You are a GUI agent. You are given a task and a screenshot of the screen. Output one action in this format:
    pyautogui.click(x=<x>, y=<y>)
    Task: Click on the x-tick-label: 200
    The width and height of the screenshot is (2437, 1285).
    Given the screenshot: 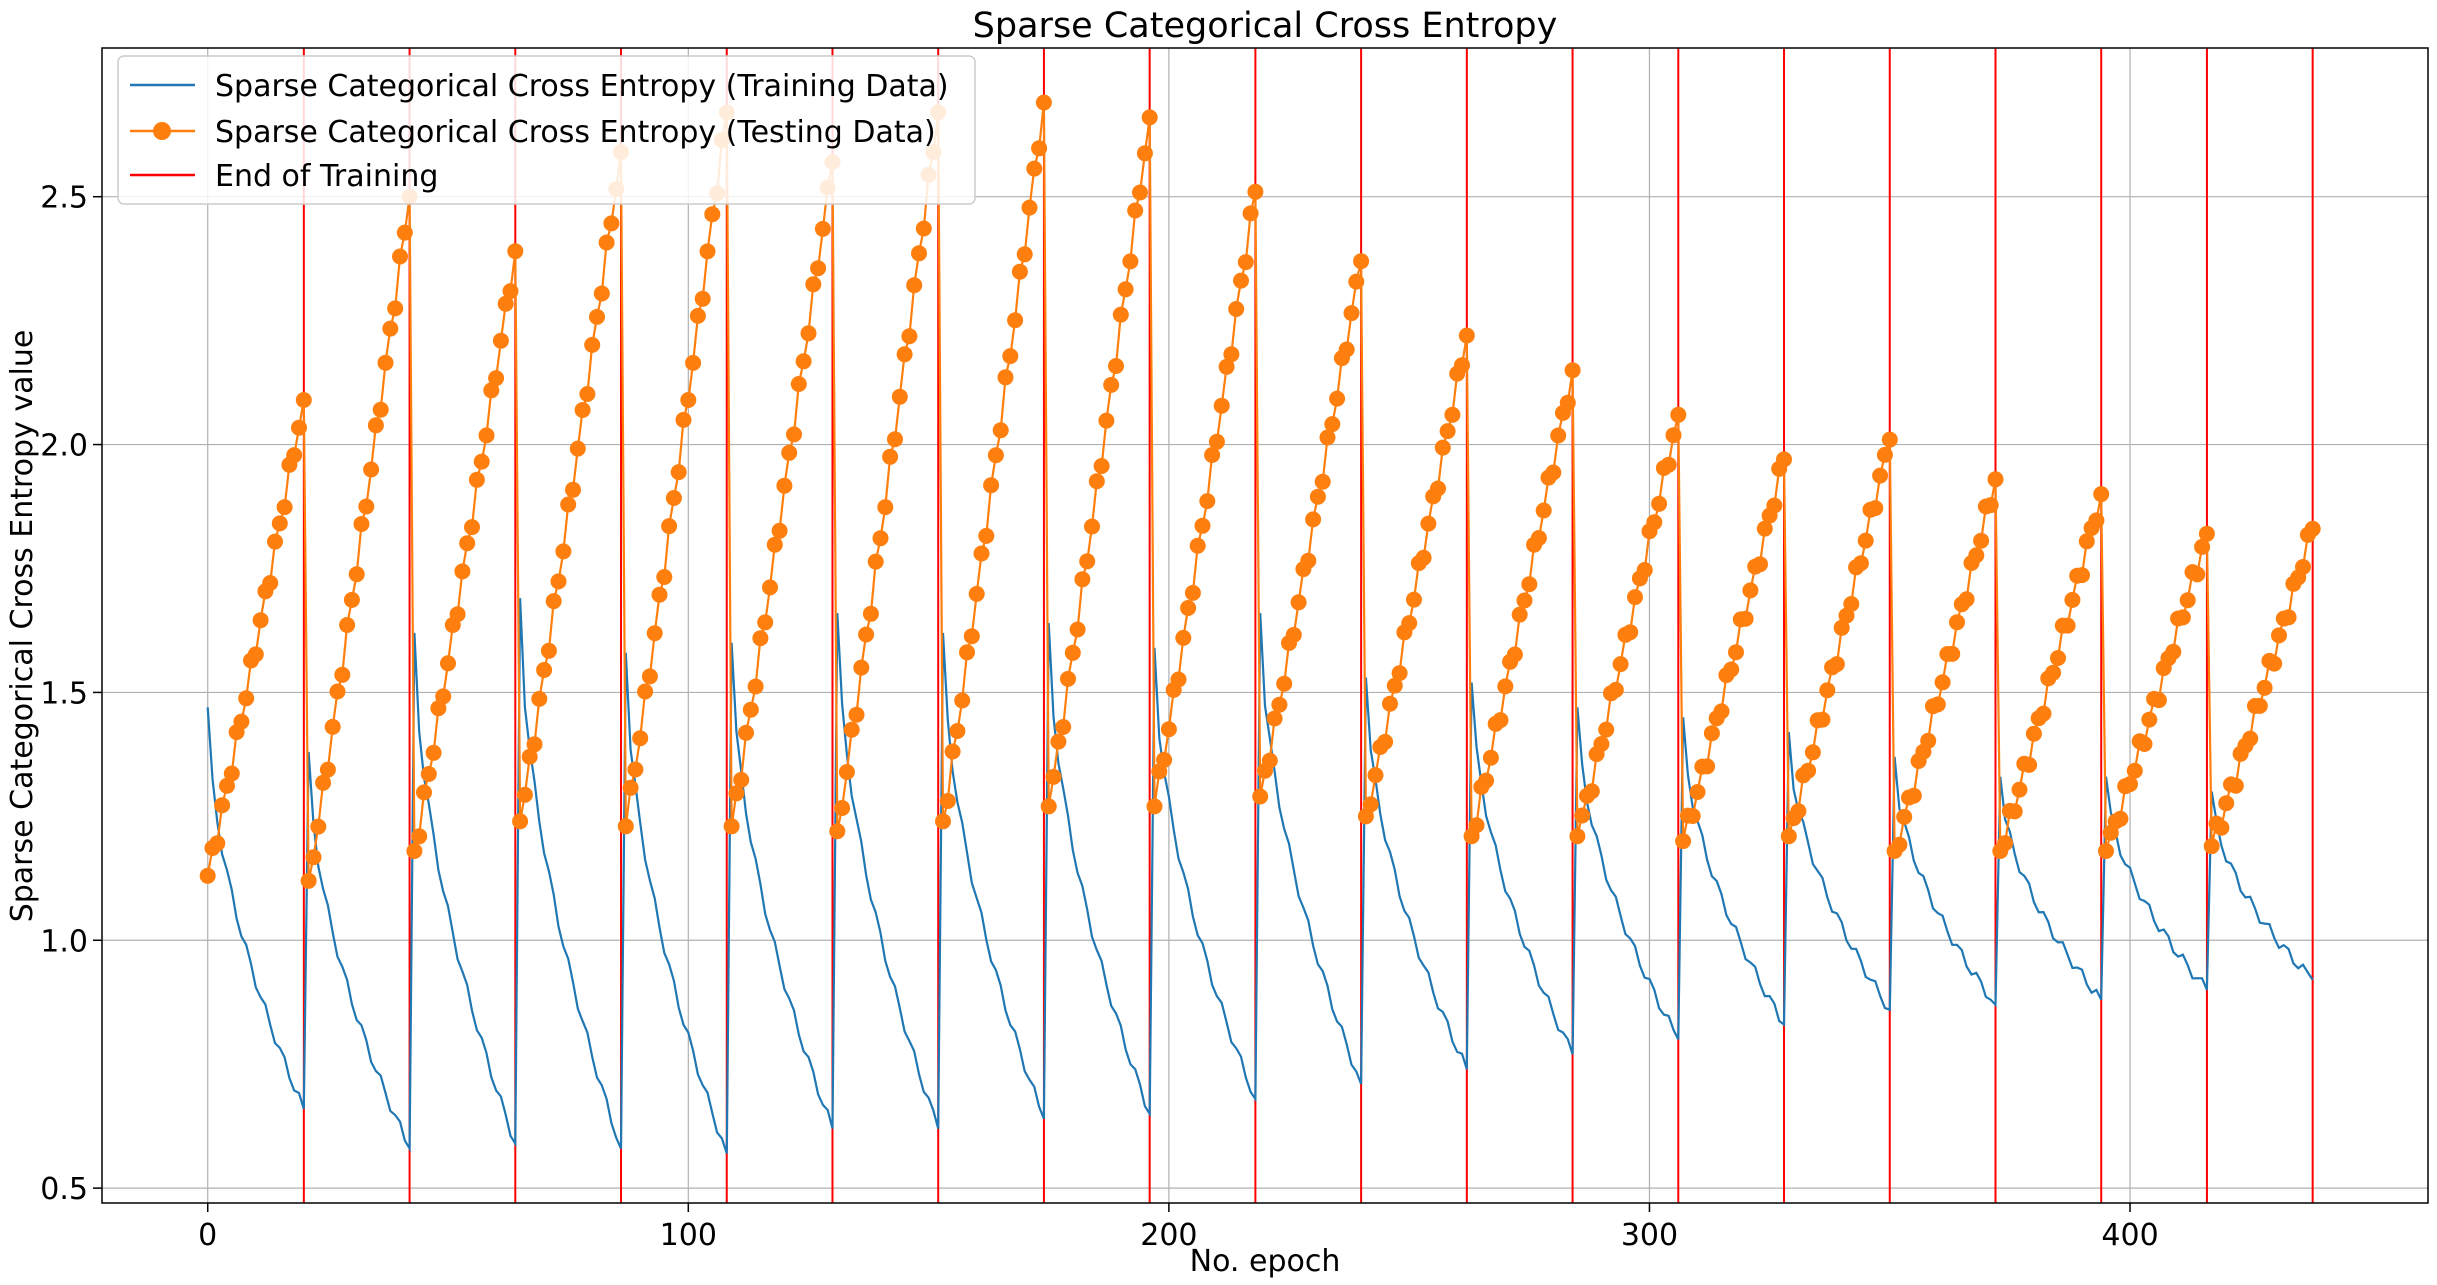 What is the action you would take?
    pyautogui.click(x=1168, y=1235)
    